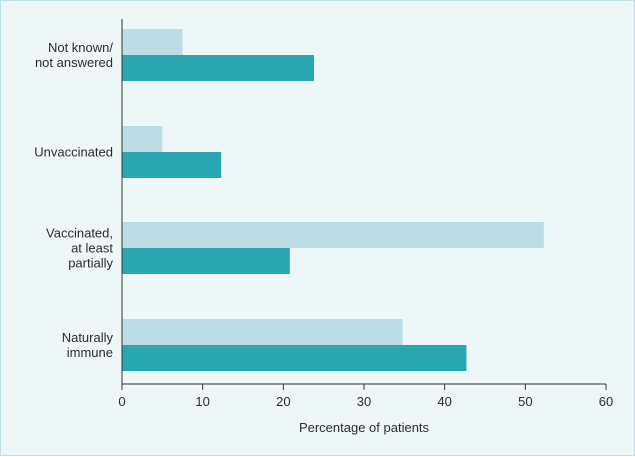 This screenshot has width=635, height=457. I want to click on bar-series1-cat1, so click(152, 42).